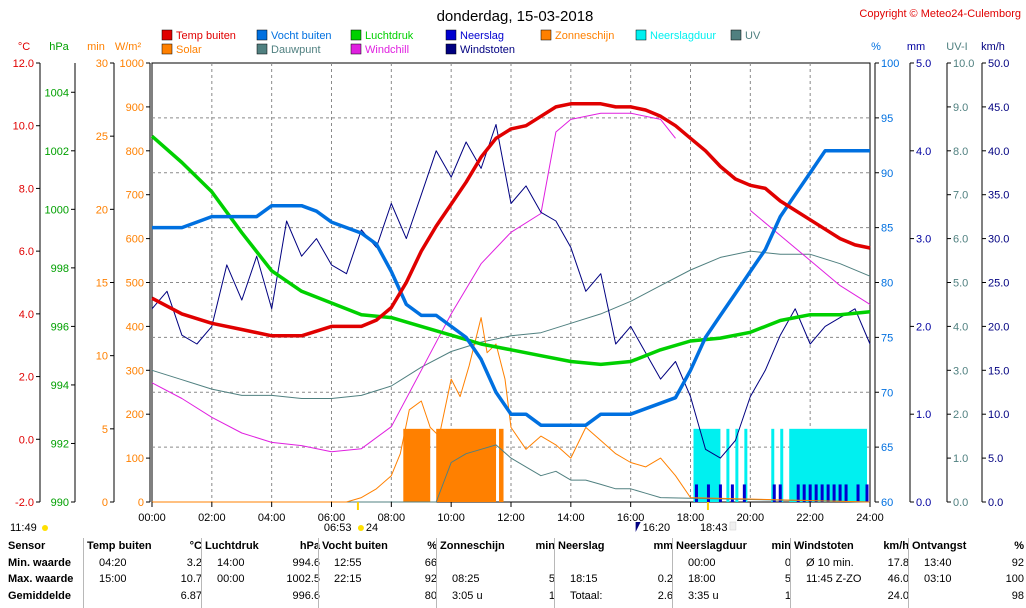 Image resolution: width=1026 pixels, height=608 pixels. What do you see at coordinates (584, 36) in the screenshot?
I see `legend-label: Zonneschijn` at bounding box center [584, 36].